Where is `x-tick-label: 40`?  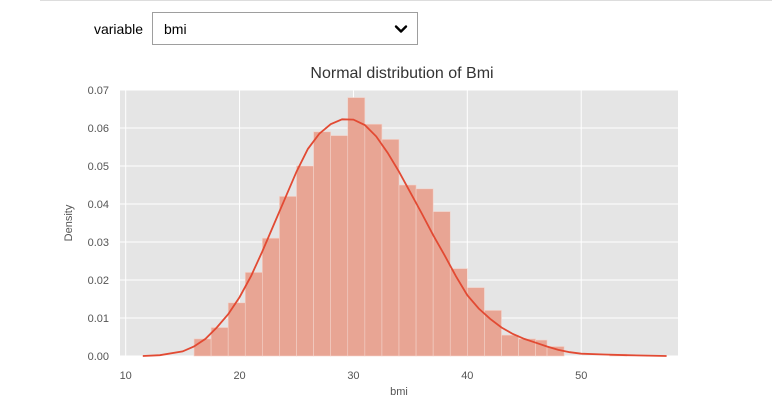
x-tick-label: 40 is located at coordinates (467, 376).